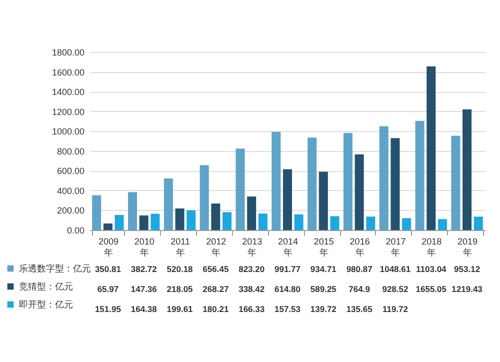 The height and width of the screenshot is (362, 500). Describe the element at coordinates (144, 247) in the screenshot. I see `x-tick-label: 2010年` at that location.